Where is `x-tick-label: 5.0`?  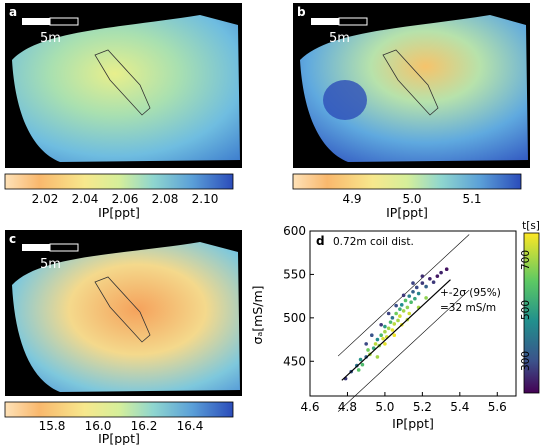 x-tick-label: 5.0 is located at coordinates (384, 407).